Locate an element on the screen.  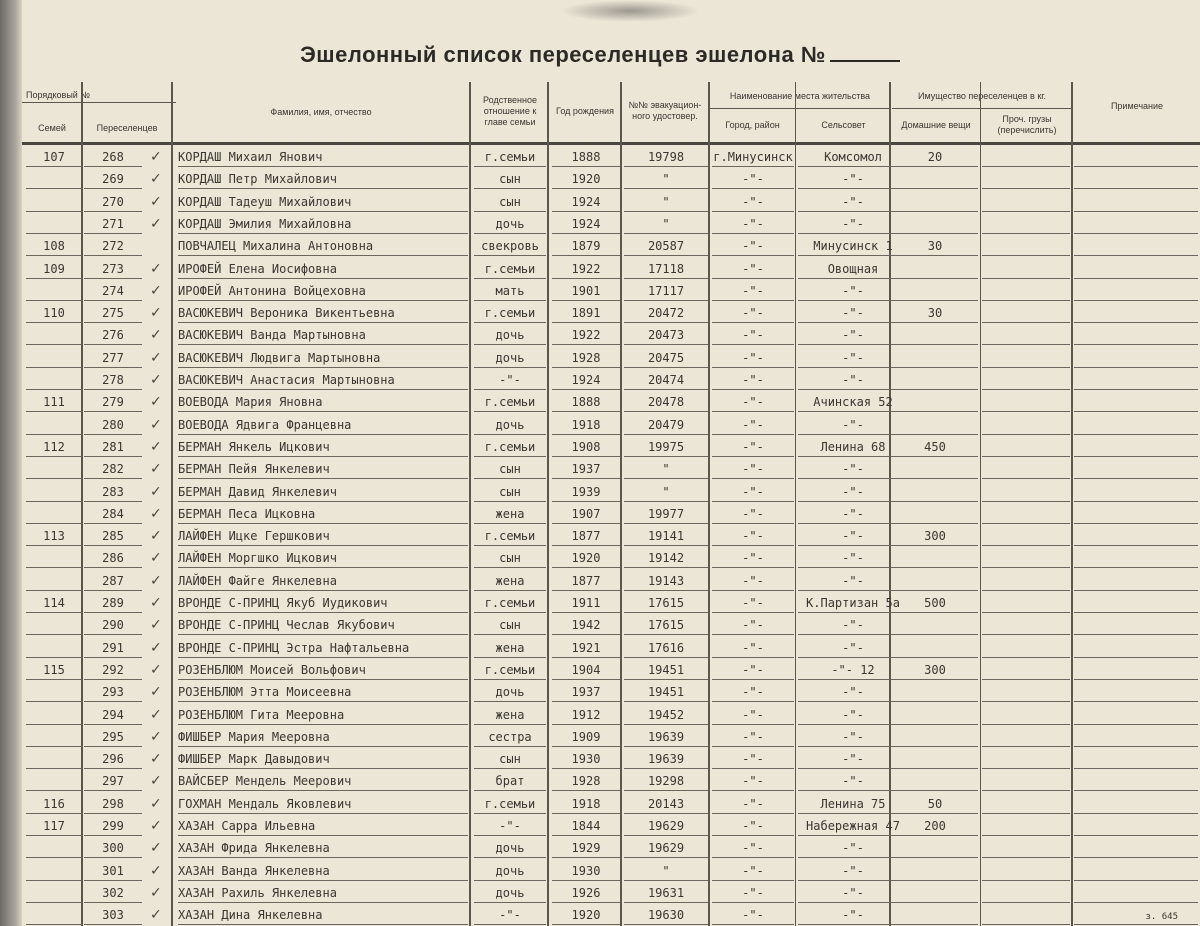
evac-certificate-number: 20475 is located at coordinates (666, 358).